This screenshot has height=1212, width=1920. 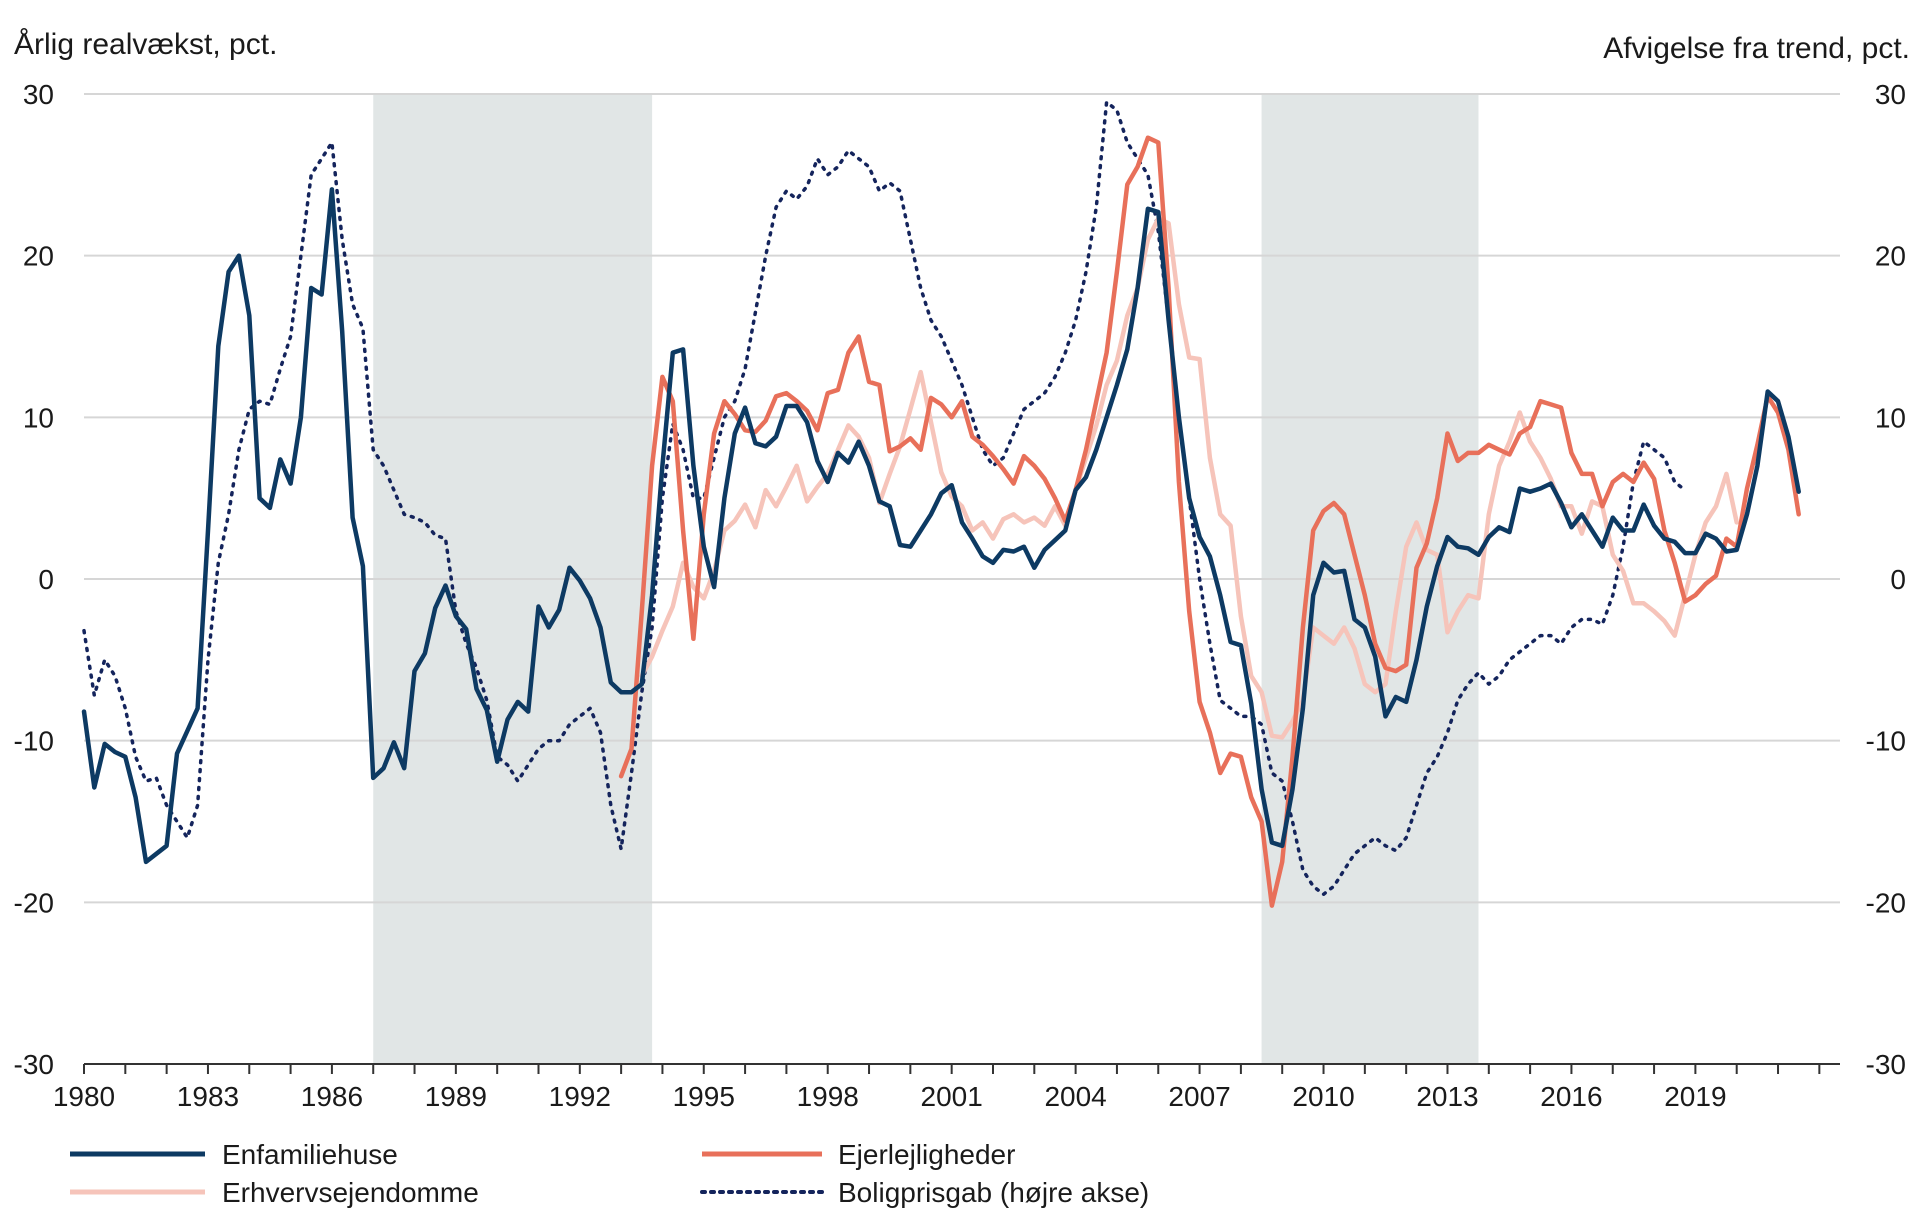 I want to click on x-tick-label: 2001, so click(x=952, y=1096).